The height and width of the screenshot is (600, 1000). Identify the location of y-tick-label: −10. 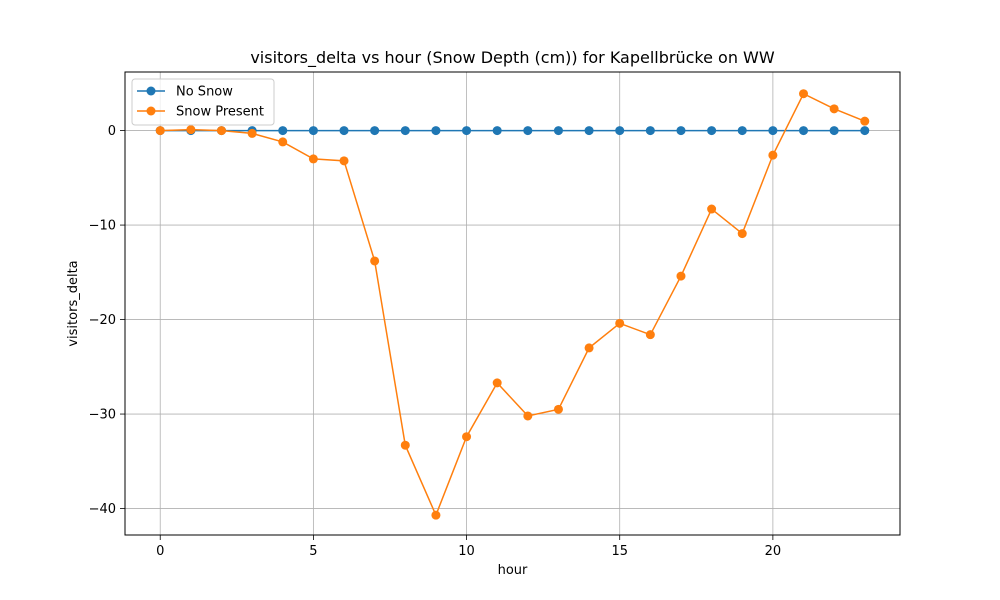
(102, 226).